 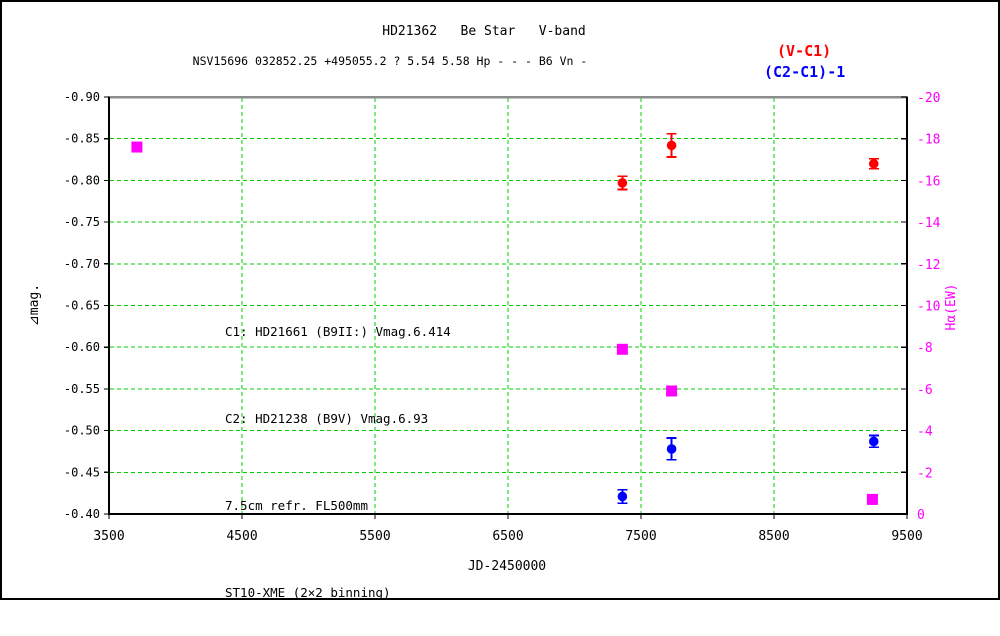 I want to click on x-axis-title: JD-2450000, so click(x=507, y=566).